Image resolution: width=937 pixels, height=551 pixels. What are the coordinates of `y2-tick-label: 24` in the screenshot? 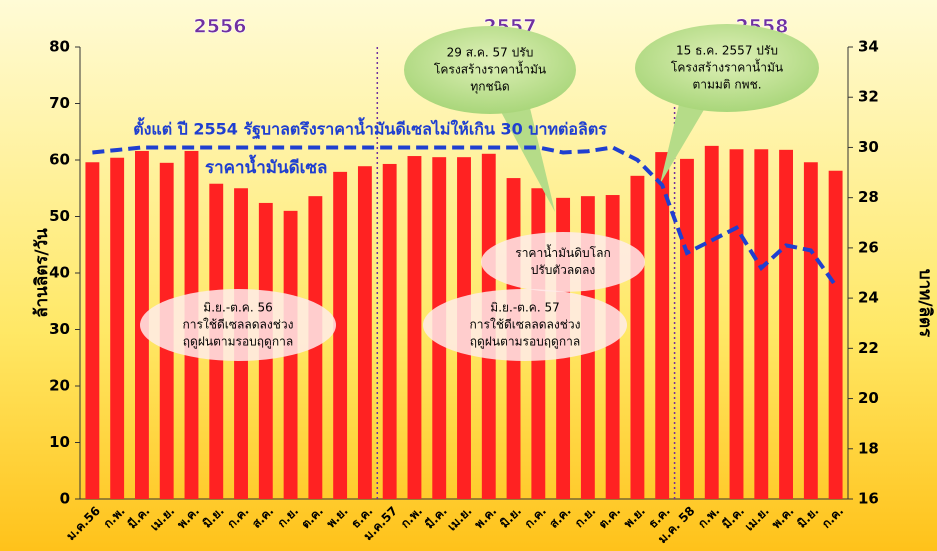 It's located at (868, 298).